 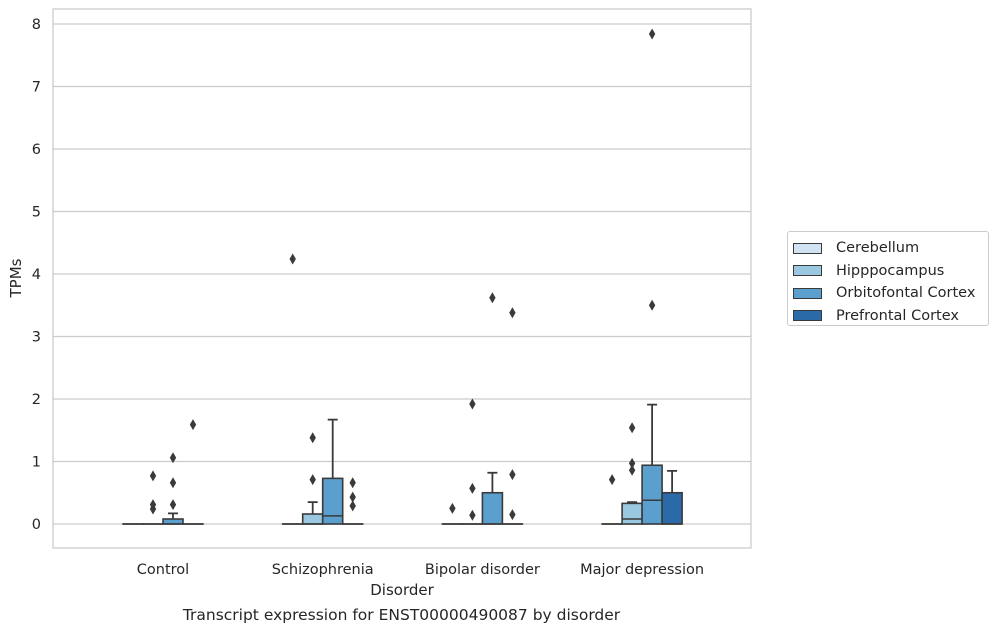 I want to click on legend-item: Orbitofontal Cortex, so click(x=890, y=293).